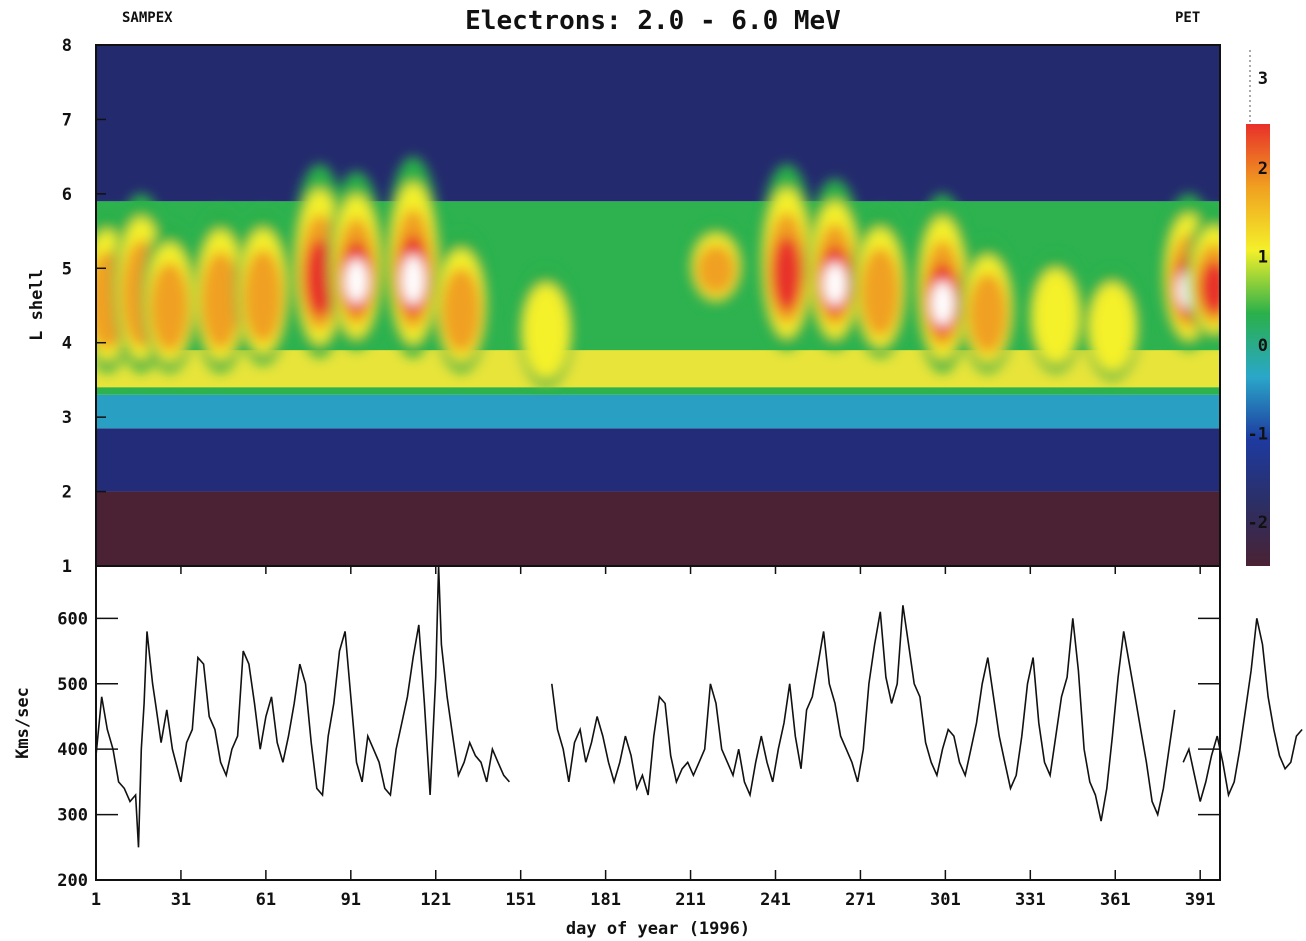 The height and width of the screenshot is (941, 1306). What do you see at coordinates (658, 929) in the screenshot?
I see `speed-x-axis-label: day of year (1996)` at bounding box center [658, 929].